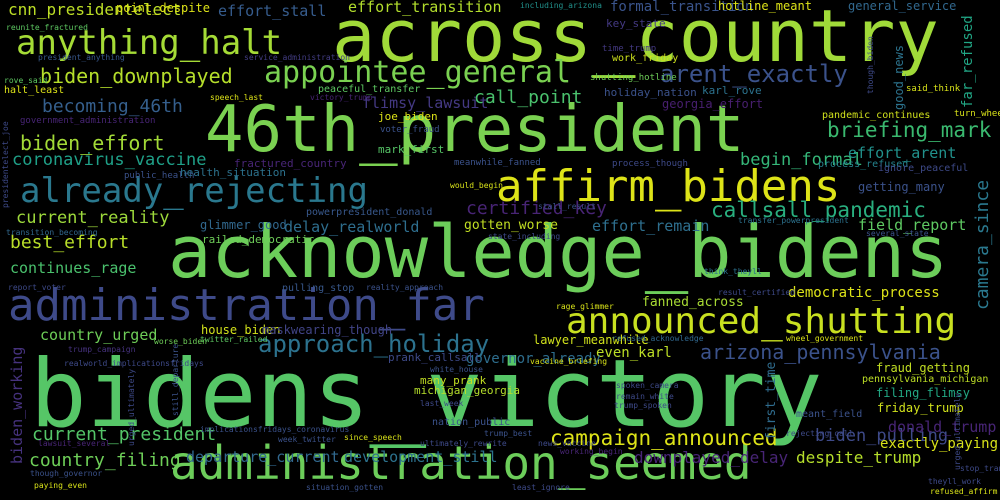  Describe the element at coordinates (74, 443) in the screenshot. I see `word-though-governor: lawsuit_several` at that location.